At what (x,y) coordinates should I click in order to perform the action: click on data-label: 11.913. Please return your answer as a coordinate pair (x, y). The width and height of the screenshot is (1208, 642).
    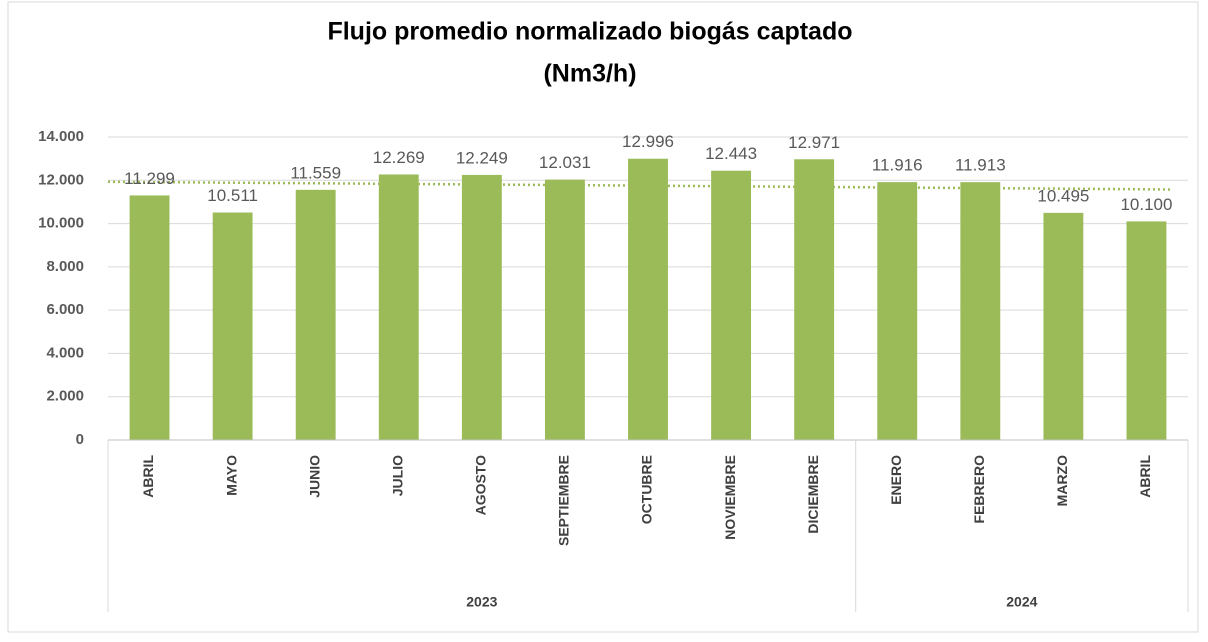
    Looking at the image, I should click on (980, 165).